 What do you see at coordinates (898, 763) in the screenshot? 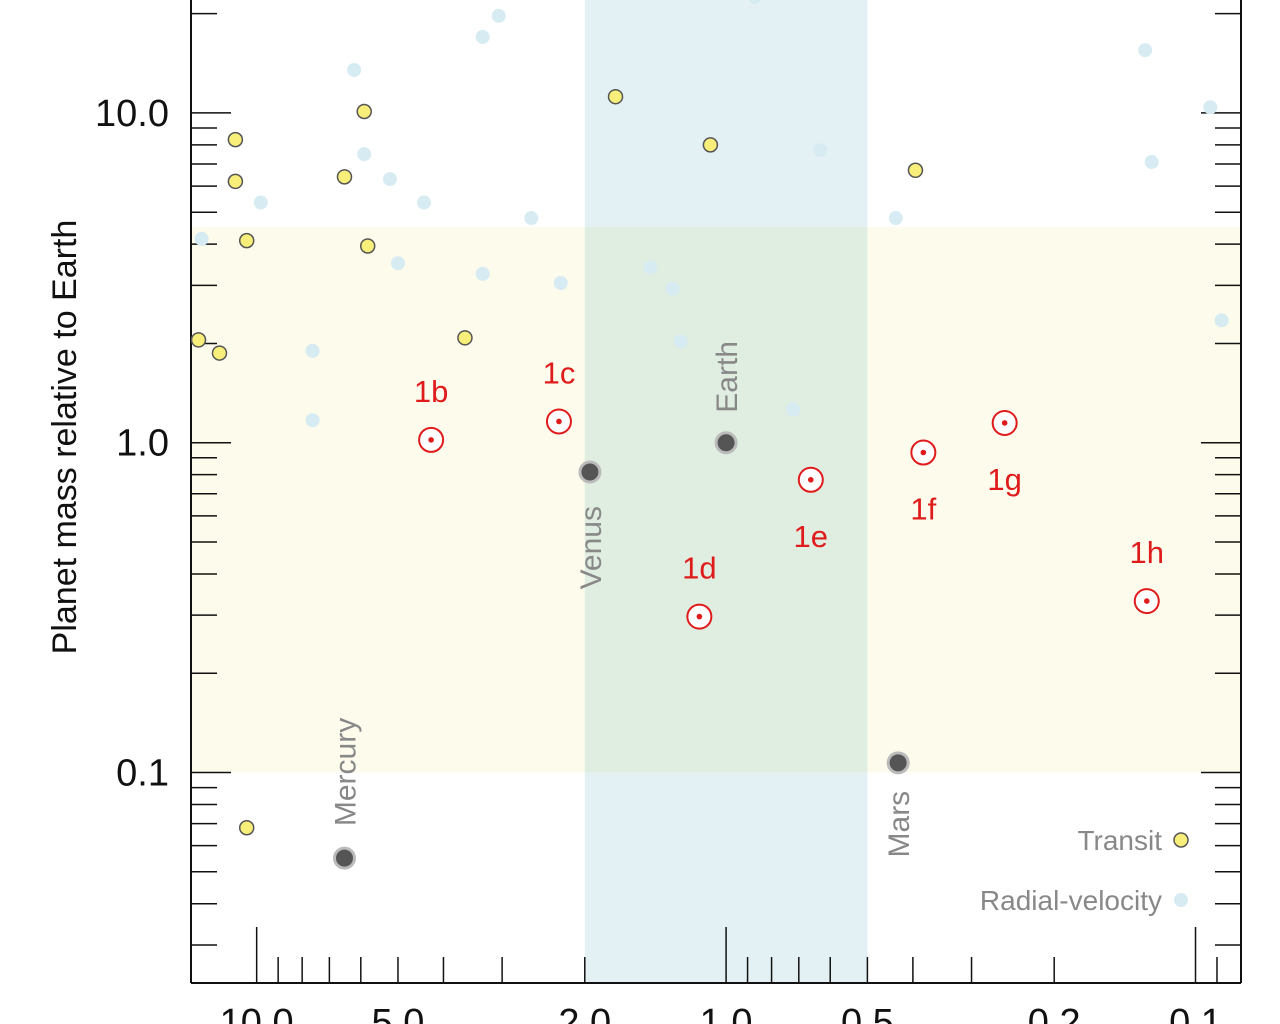
I see `solar-planet-mars` at bounding box center [898, 763].